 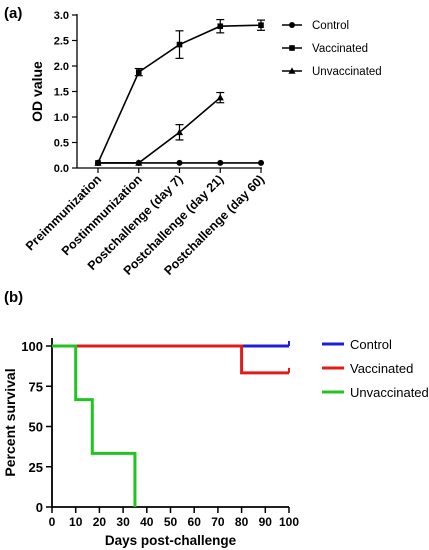 What do you see at coordinates (61, 67) in the screenshot?
I see `y-tick-label: 2.0` at bounding box center [61, 67].